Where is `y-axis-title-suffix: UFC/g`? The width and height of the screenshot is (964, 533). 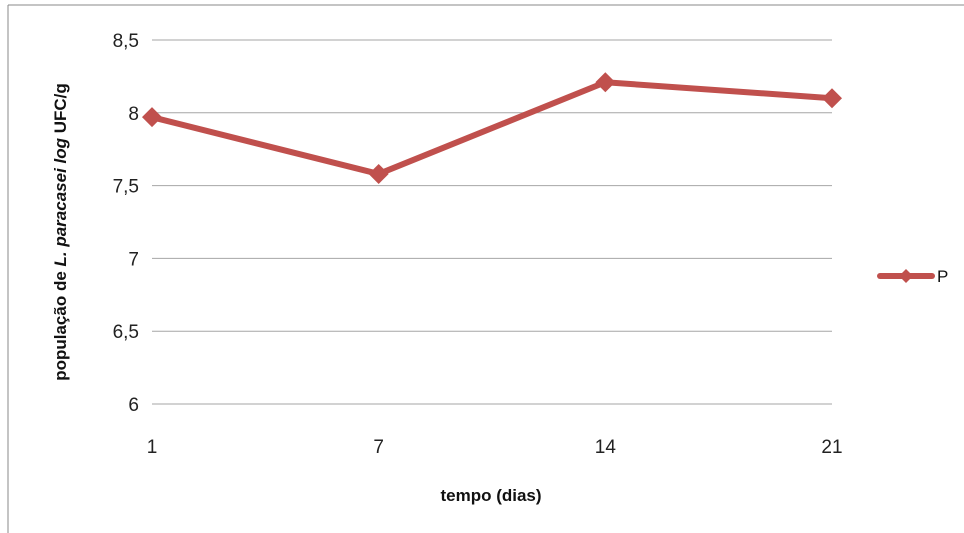 y-axis-title-suffix: UFC/g is located at coordinates (60, 110).